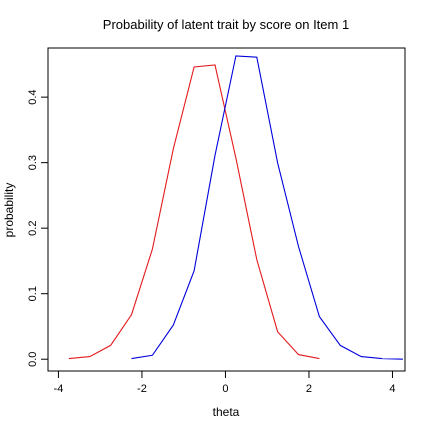 This screenshot has width=431, height=432. I want to click on y-tick-label: 0.3, so click(33, 162).